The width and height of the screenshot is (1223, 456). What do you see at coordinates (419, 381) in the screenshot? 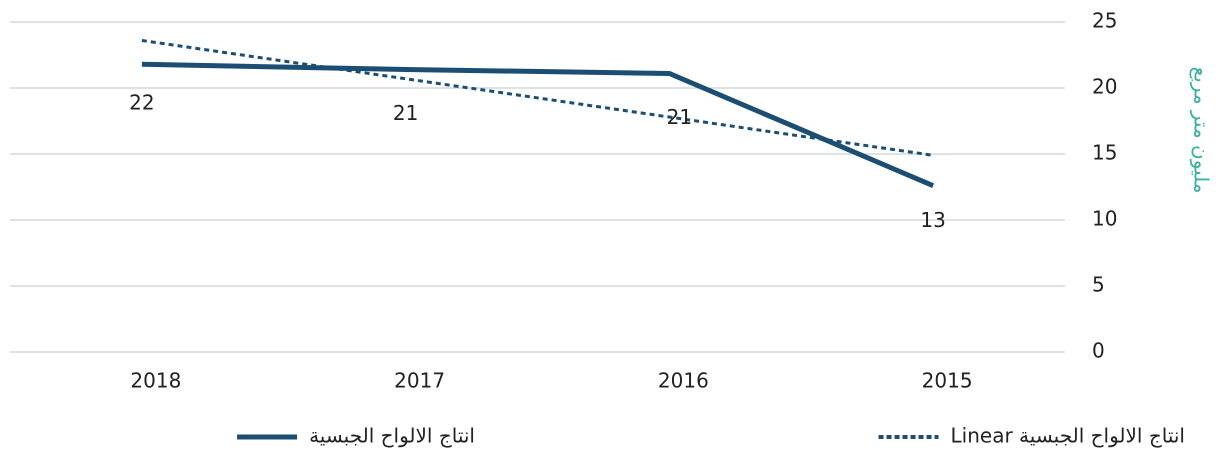
I see `x-tick-label: 2017` at bounding box center [419, 381].